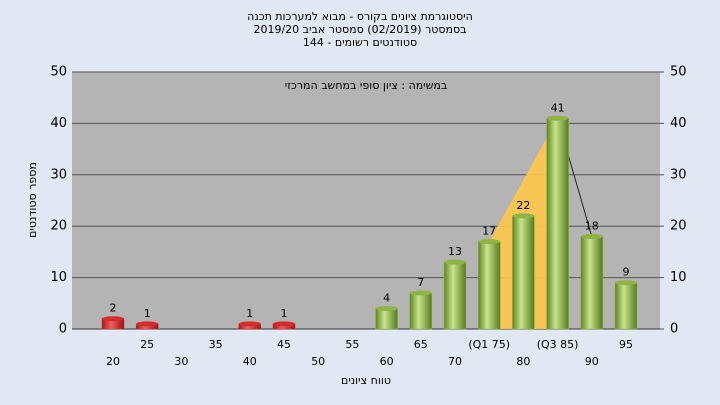 This screenshot has height=405, width=720. I want to click on x-tick-label: 25, so click(147, 344).